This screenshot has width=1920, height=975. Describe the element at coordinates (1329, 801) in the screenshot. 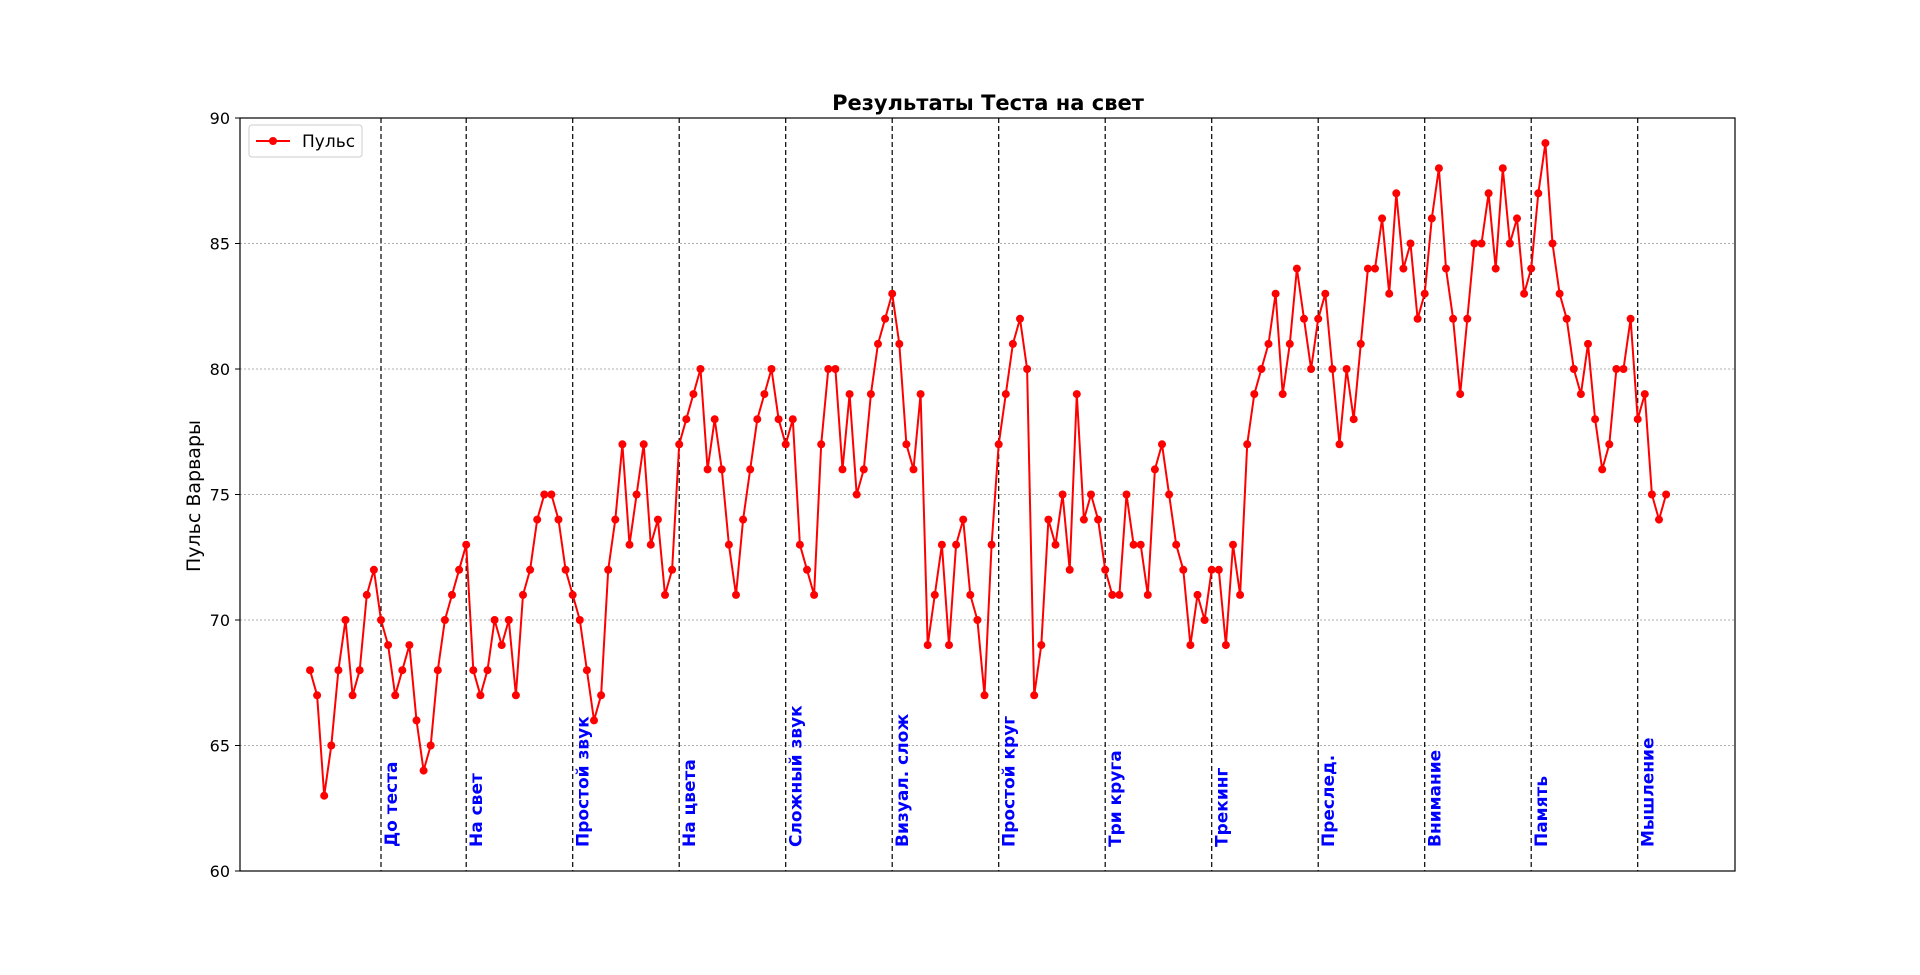

I see `section-label: Преслед.` at that location.